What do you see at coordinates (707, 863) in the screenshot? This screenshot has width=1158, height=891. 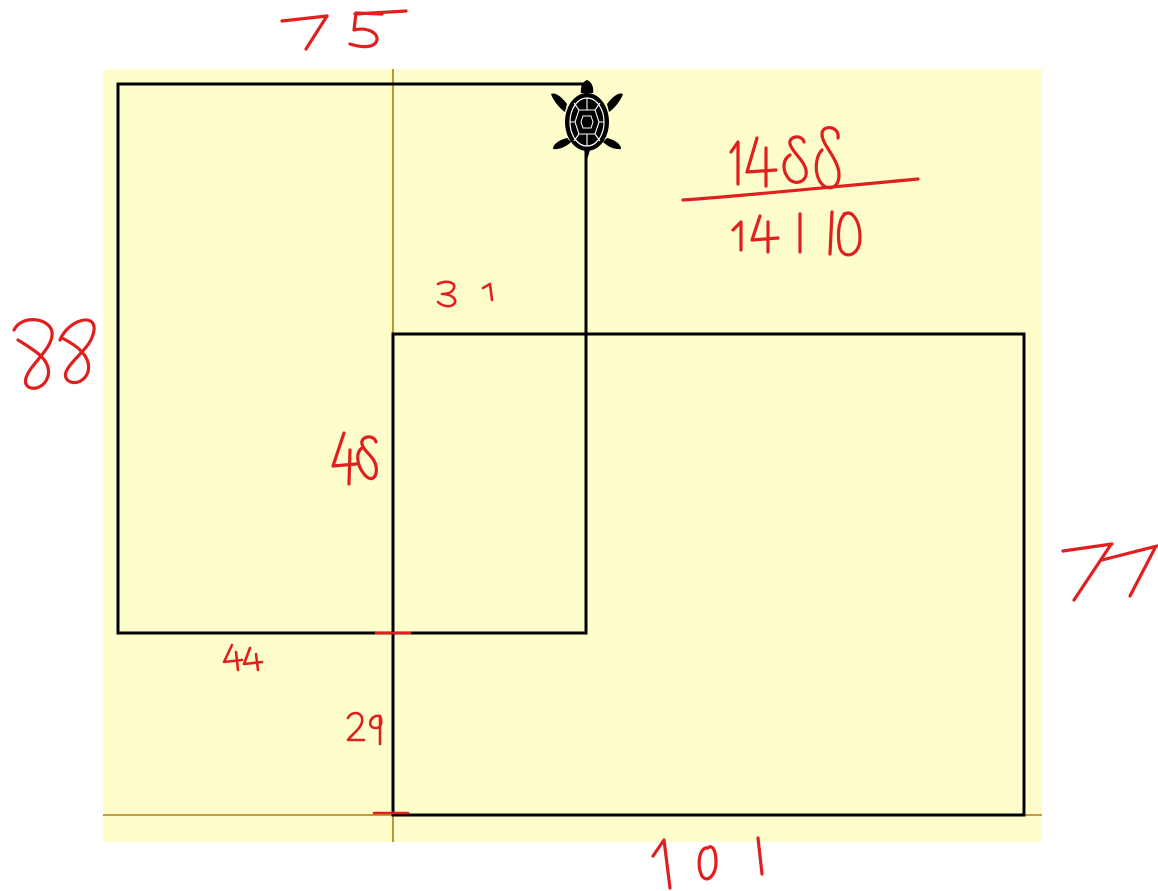 I see `label-101-bottom` at bounding box center [707, 863].